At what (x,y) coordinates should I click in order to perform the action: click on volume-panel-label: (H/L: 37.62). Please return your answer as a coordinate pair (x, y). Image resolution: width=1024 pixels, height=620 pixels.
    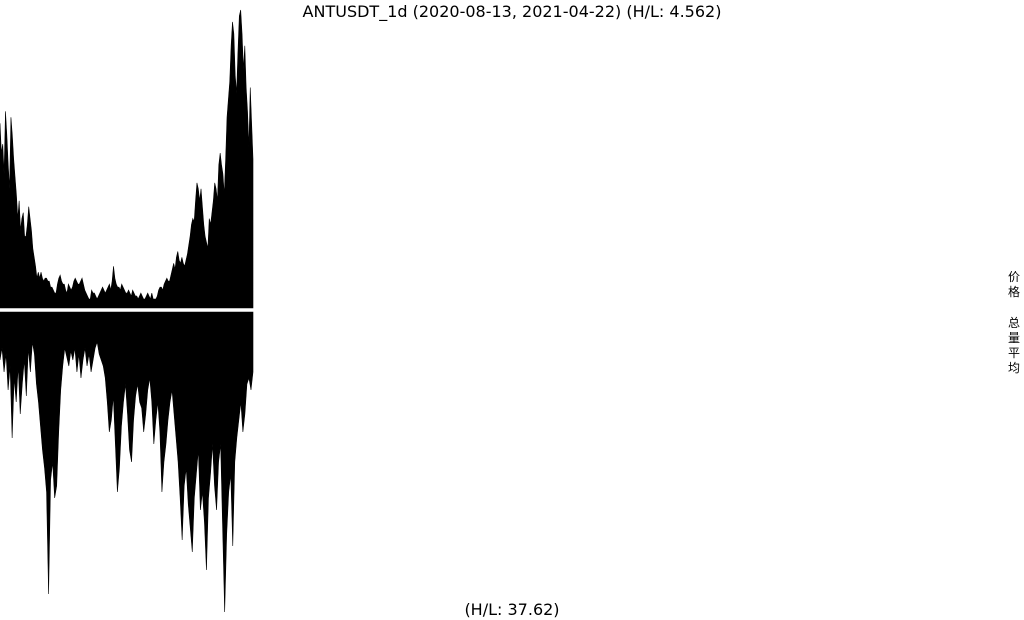
    Looking at the image, I should click on (512, 609).